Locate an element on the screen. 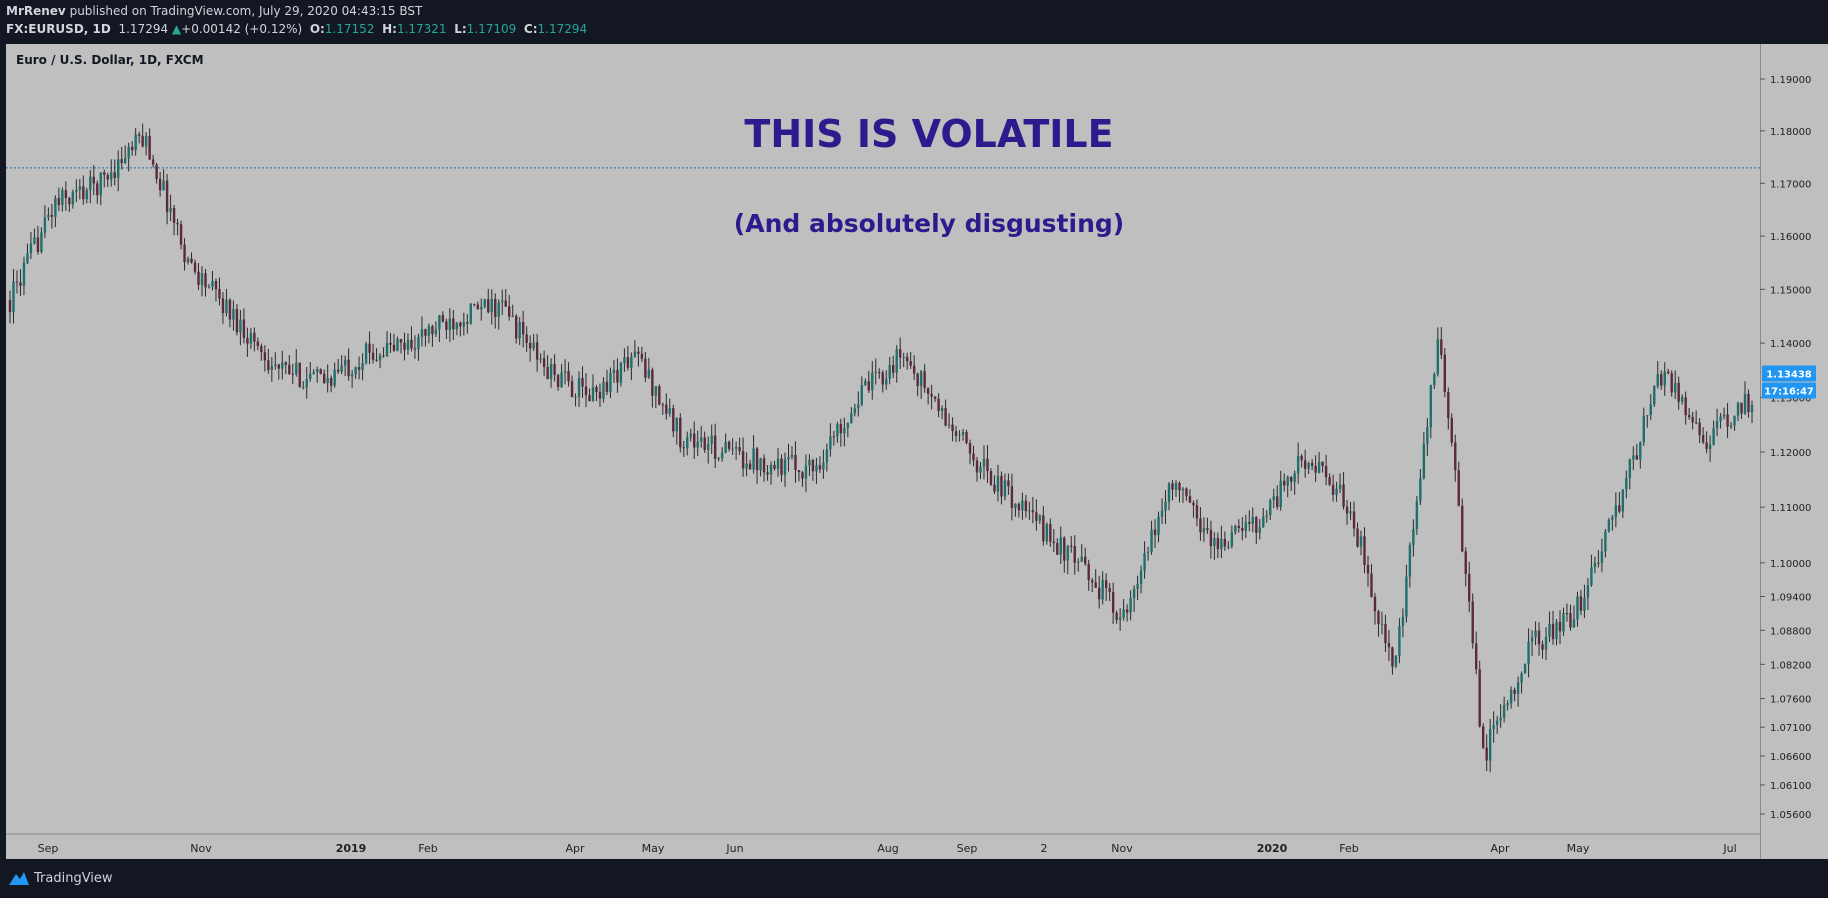 The height and width of the screenshot is (898, 1828). author-name: MrRenev is located at coordinates (36, 11).